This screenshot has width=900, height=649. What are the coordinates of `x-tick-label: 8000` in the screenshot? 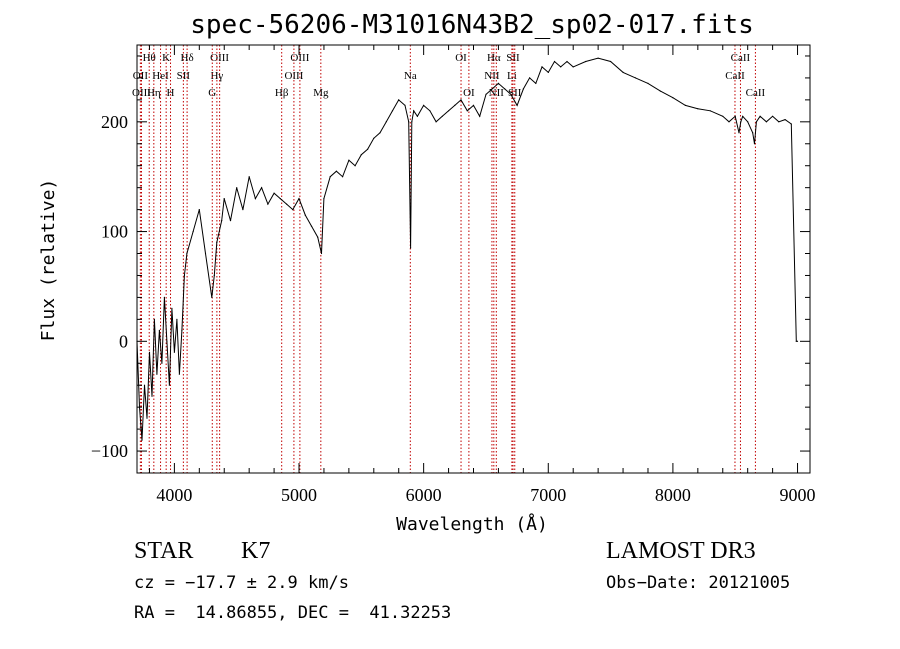 It's located at (673, 495).